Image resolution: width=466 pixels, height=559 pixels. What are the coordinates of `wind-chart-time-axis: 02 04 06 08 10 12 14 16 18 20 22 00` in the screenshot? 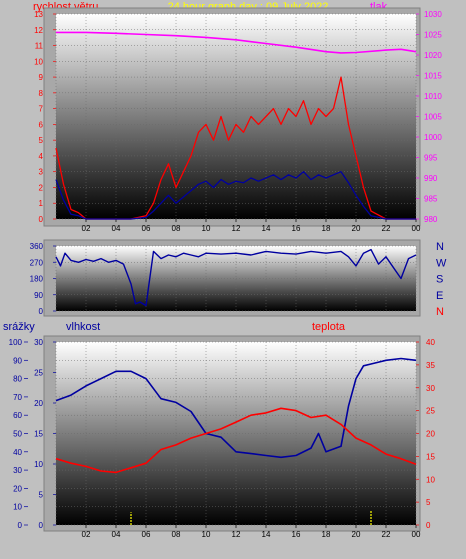 It's located at (251, 226).